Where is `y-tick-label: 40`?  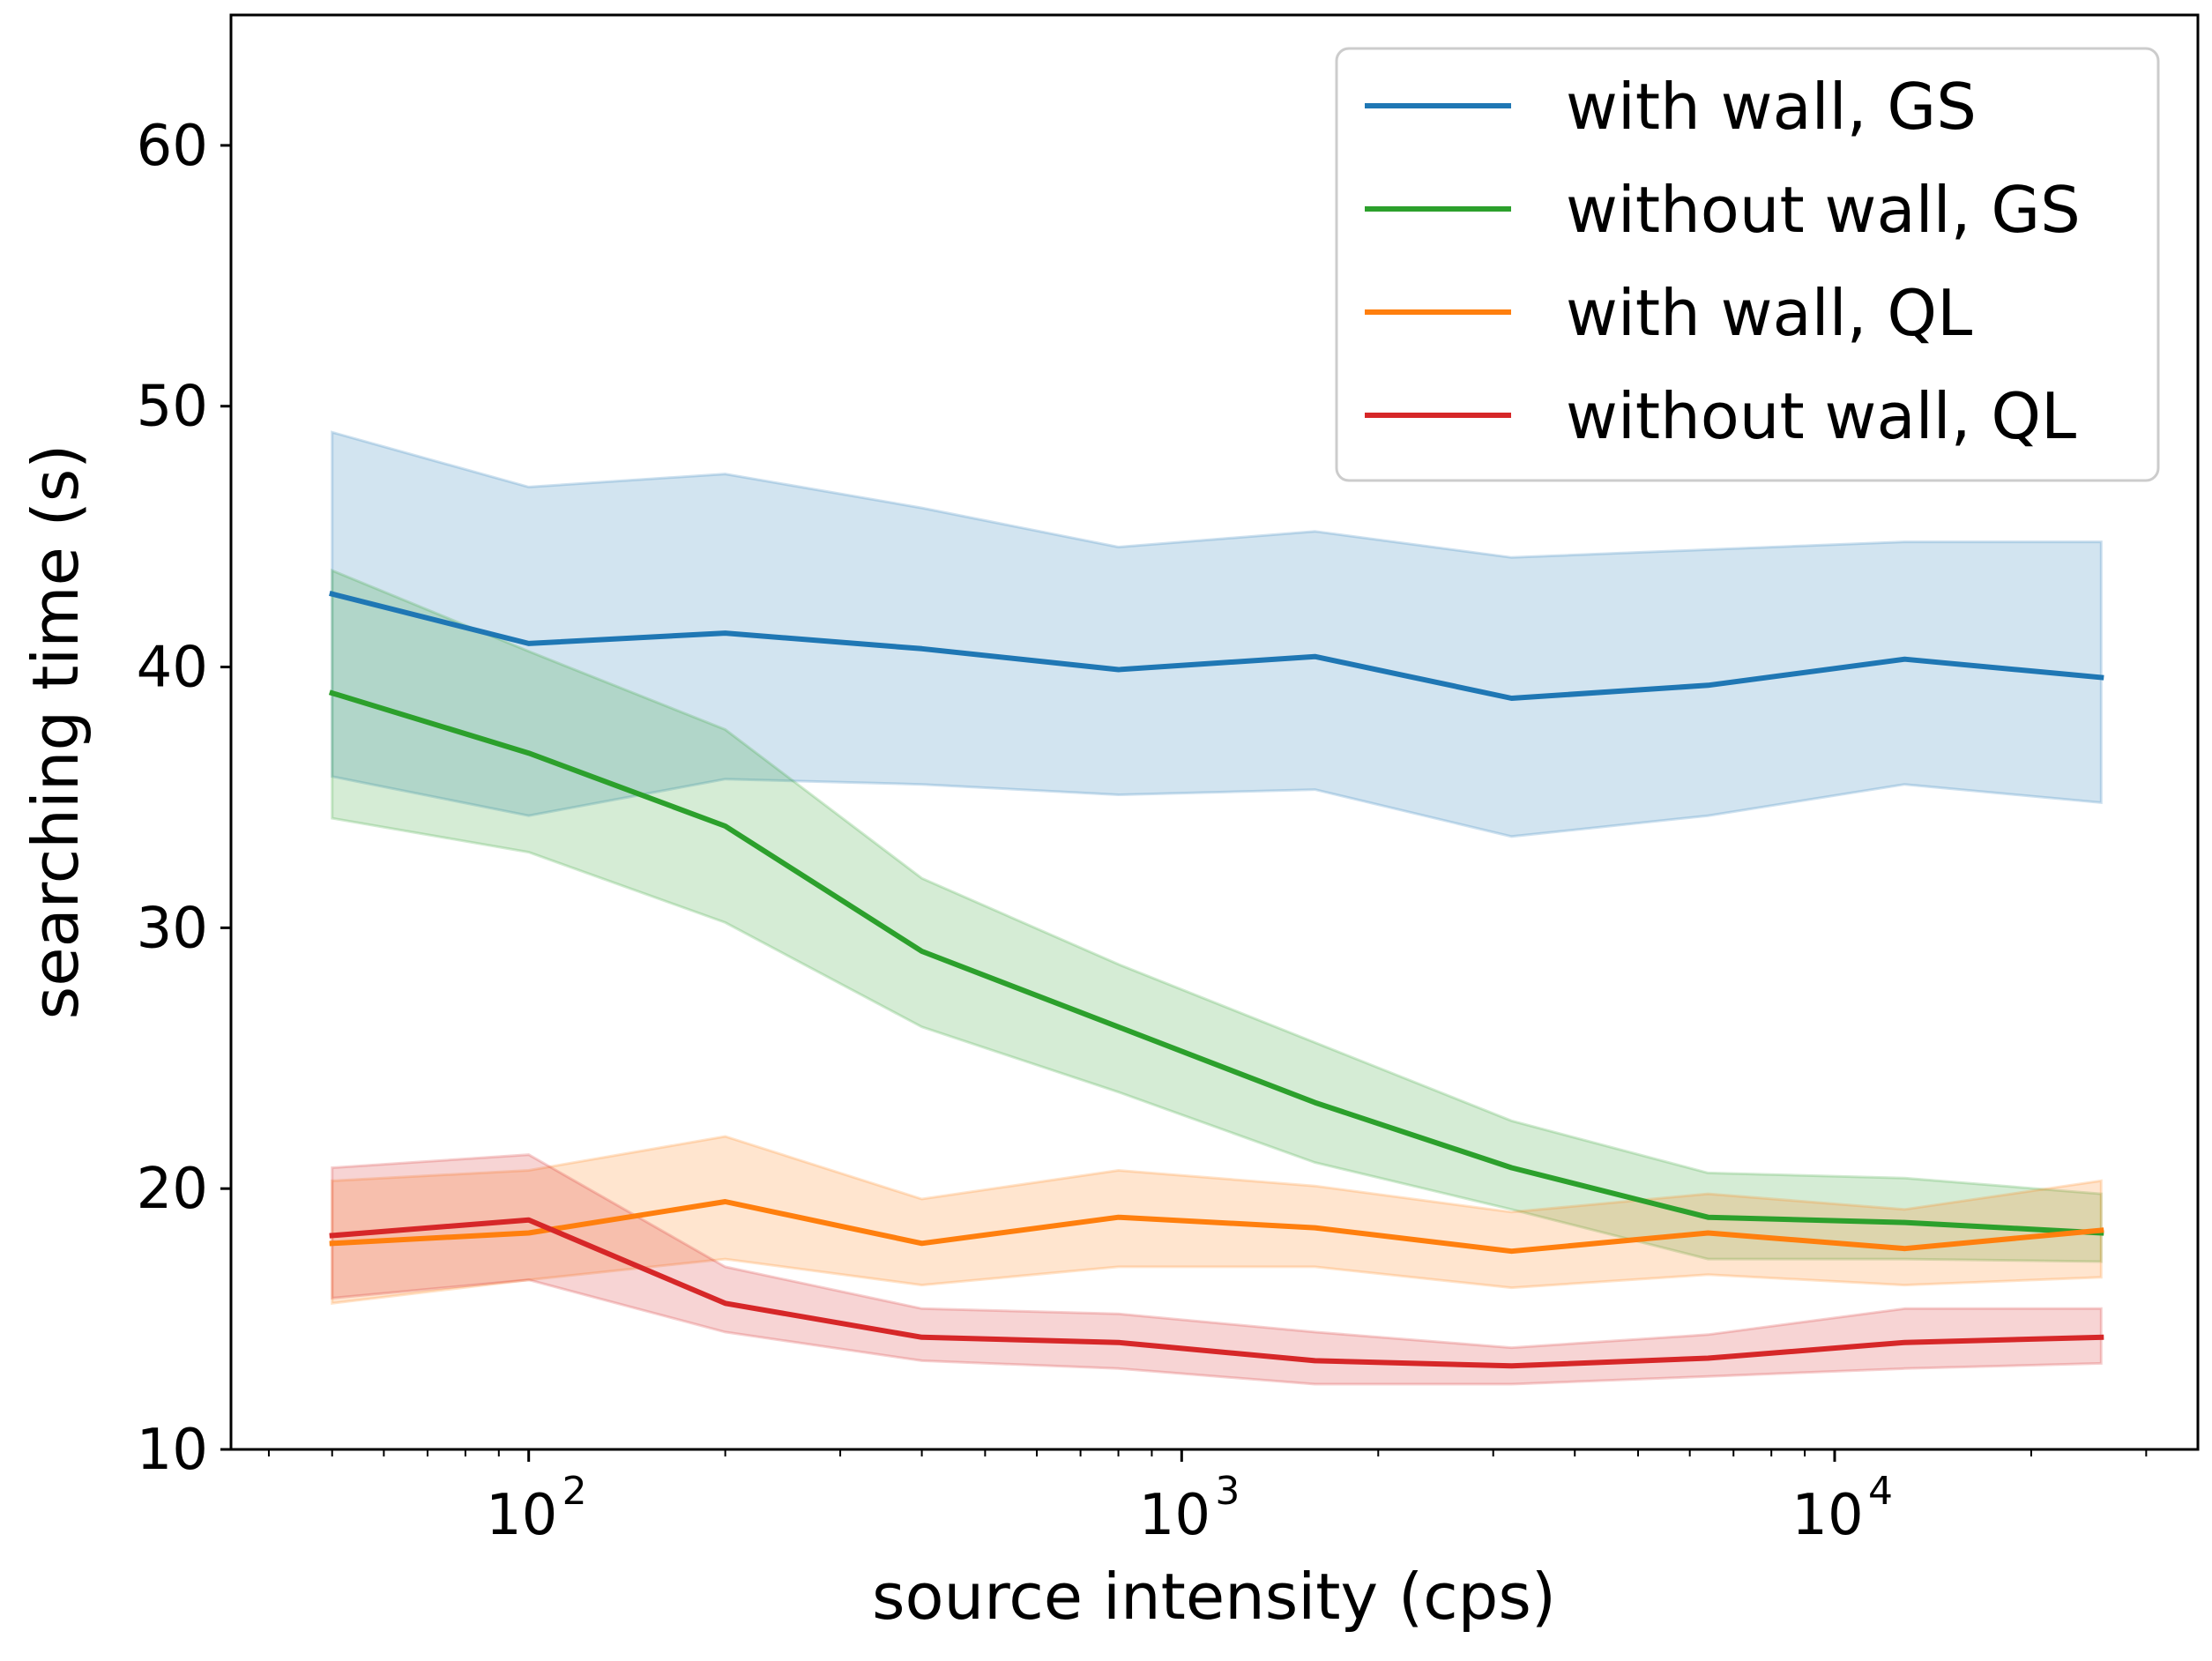
y-tick-label: 40 is located at coordinates (172, 668).